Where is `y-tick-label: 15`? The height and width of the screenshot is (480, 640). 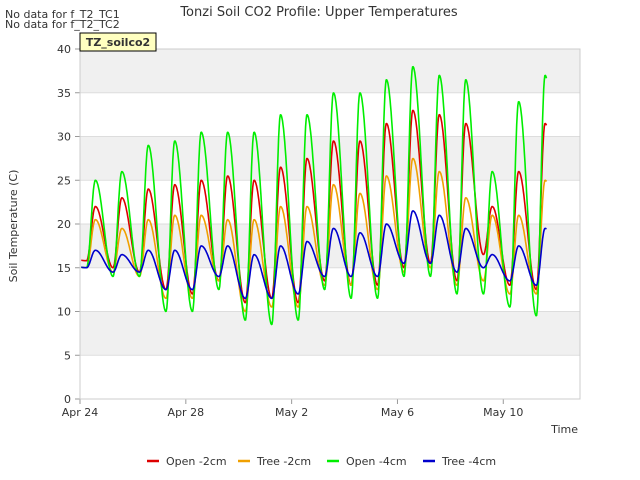
y-tick-label: 15 is located at coordinates (64, 268).